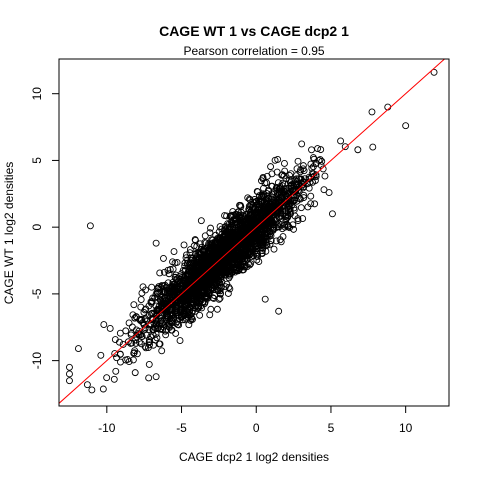 This screenshot has width=480, height=480. What do you see at coordinates (256, 428) in the screenshot?
I see `x-tick-label: 0` at bounding box center [256, 428].